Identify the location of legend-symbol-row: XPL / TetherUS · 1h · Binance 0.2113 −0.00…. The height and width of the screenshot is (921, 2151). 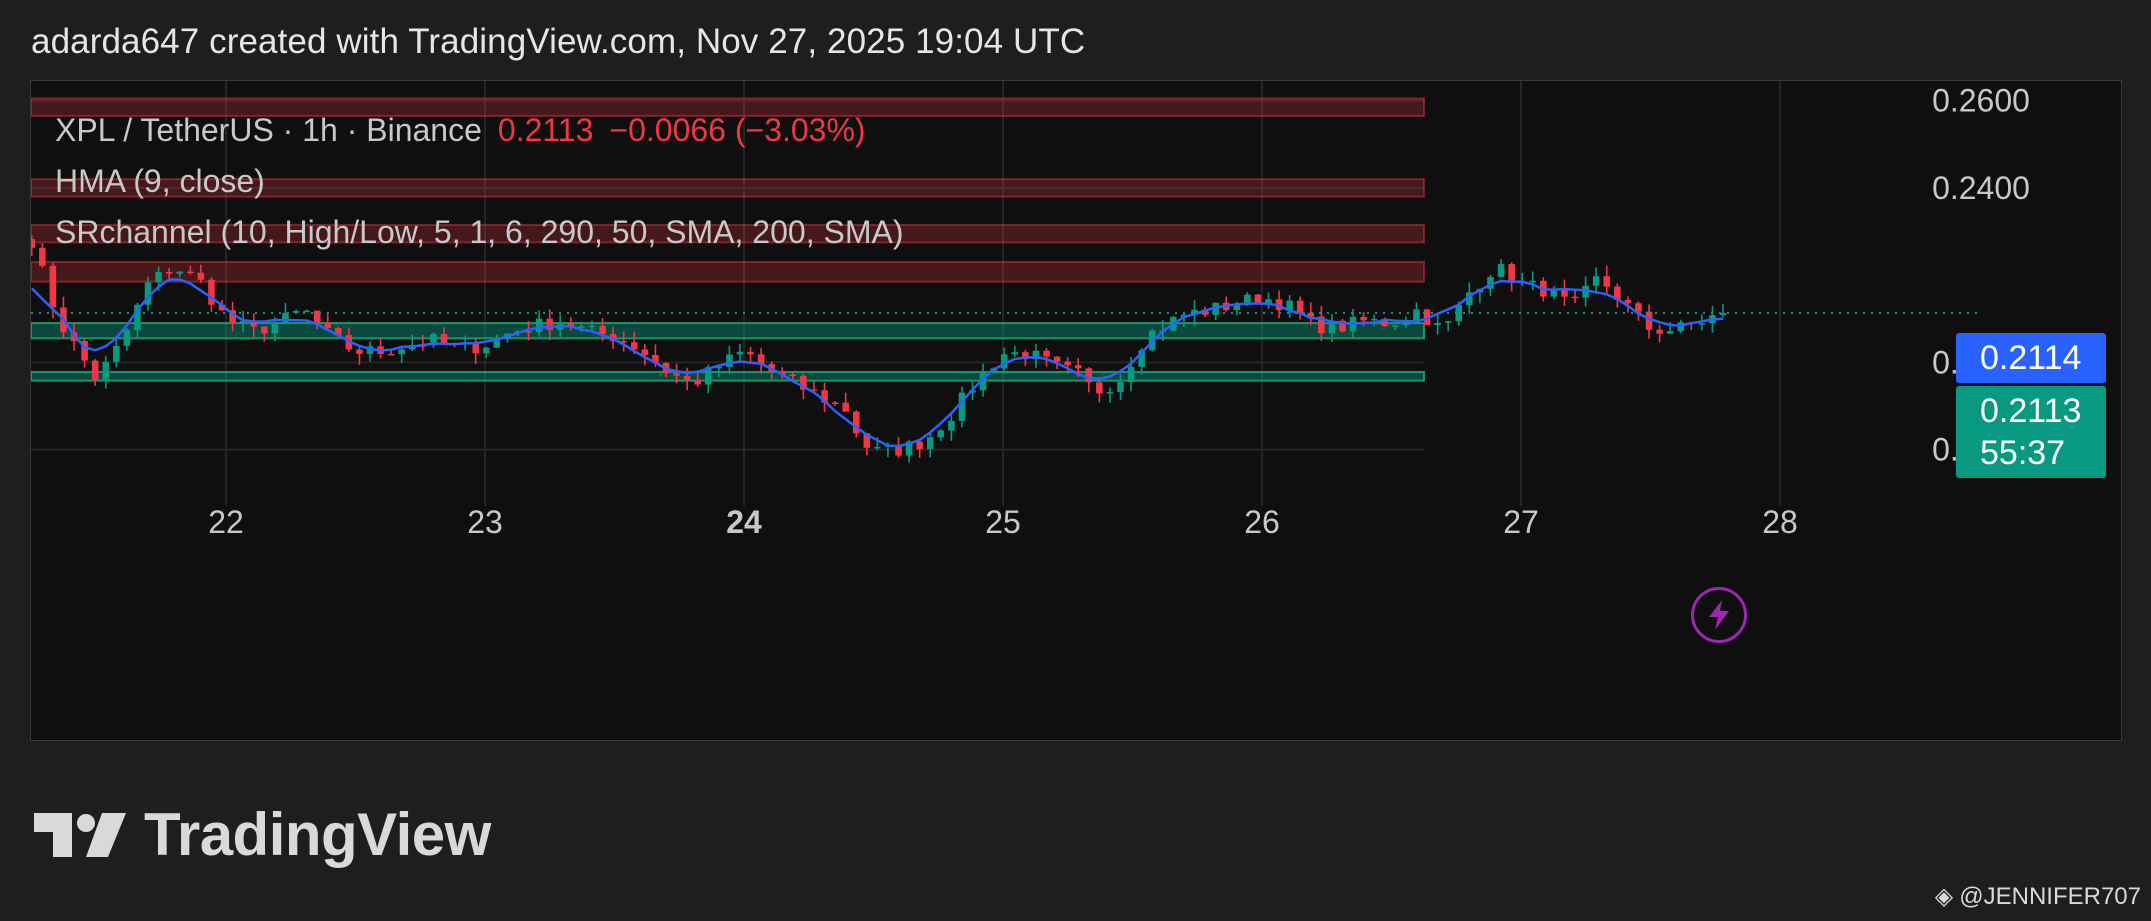
(479, 130).